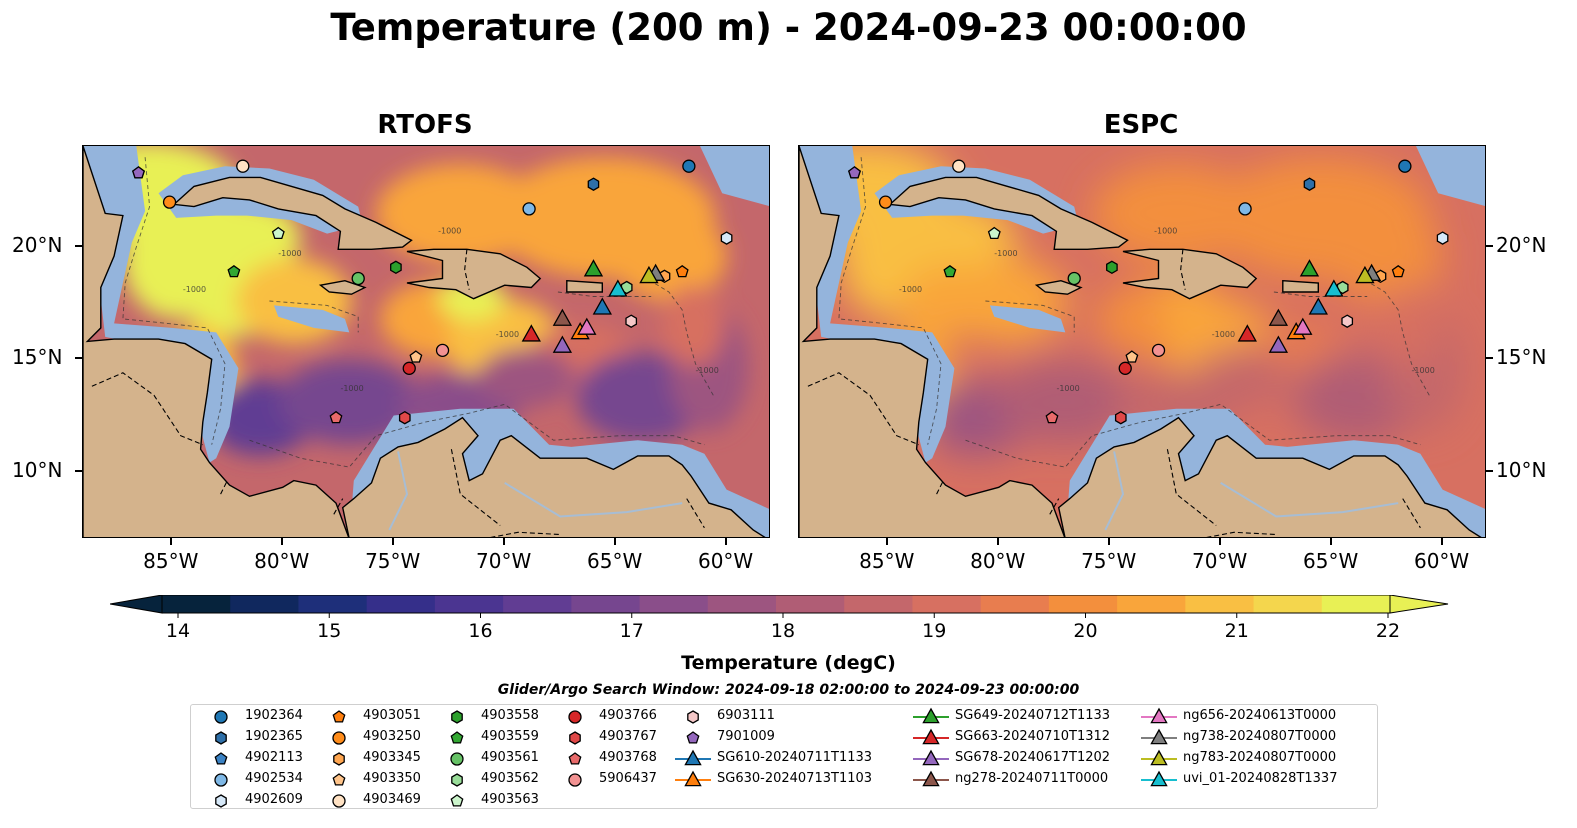  I want to click on legend-label: 4903562, so click(510, 778).